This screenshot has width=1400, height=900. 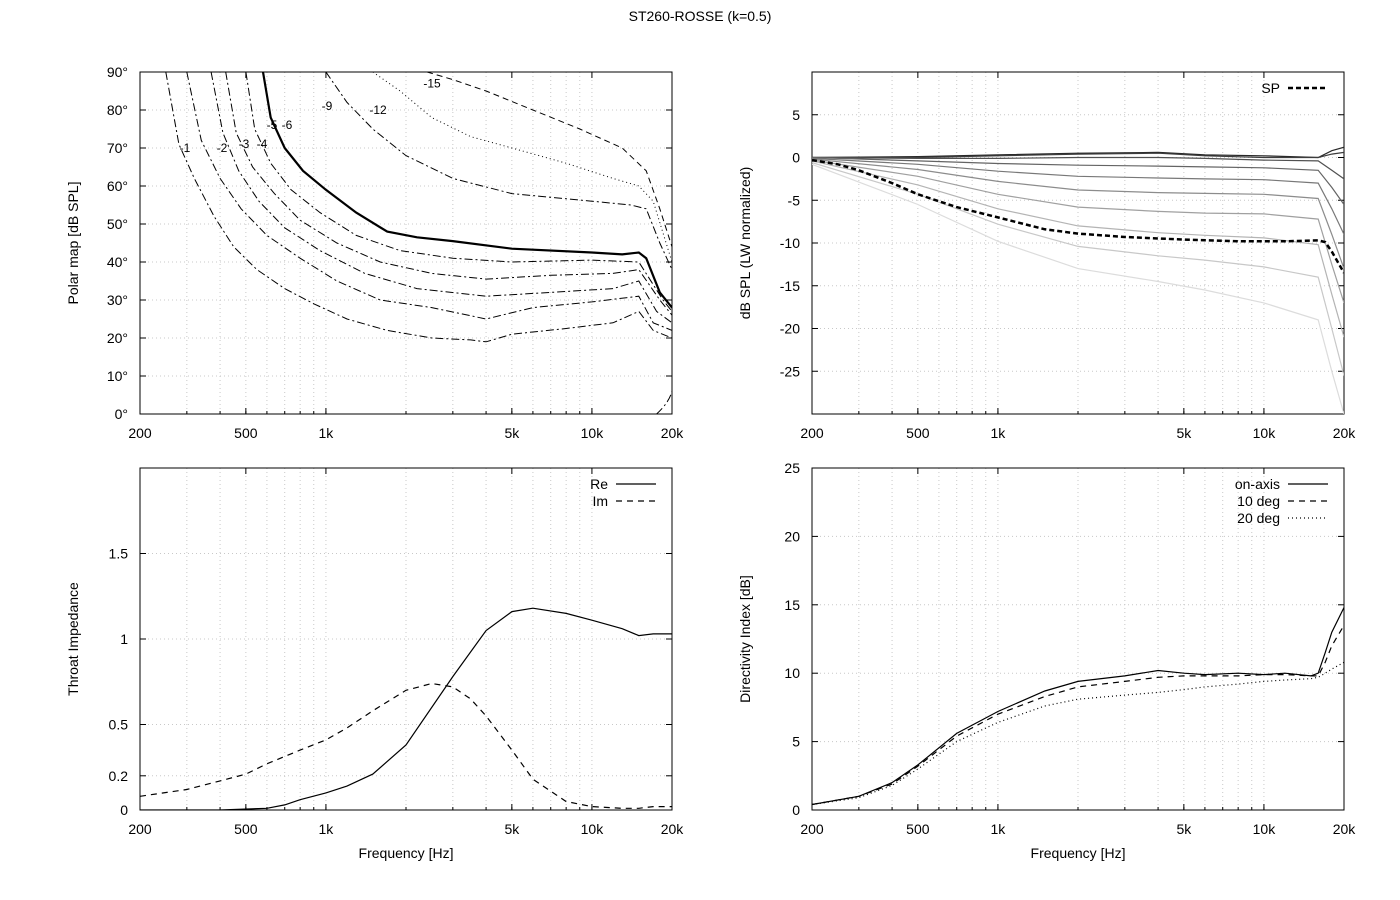 I want to click on di-grid, so click(x=1078, y=639).